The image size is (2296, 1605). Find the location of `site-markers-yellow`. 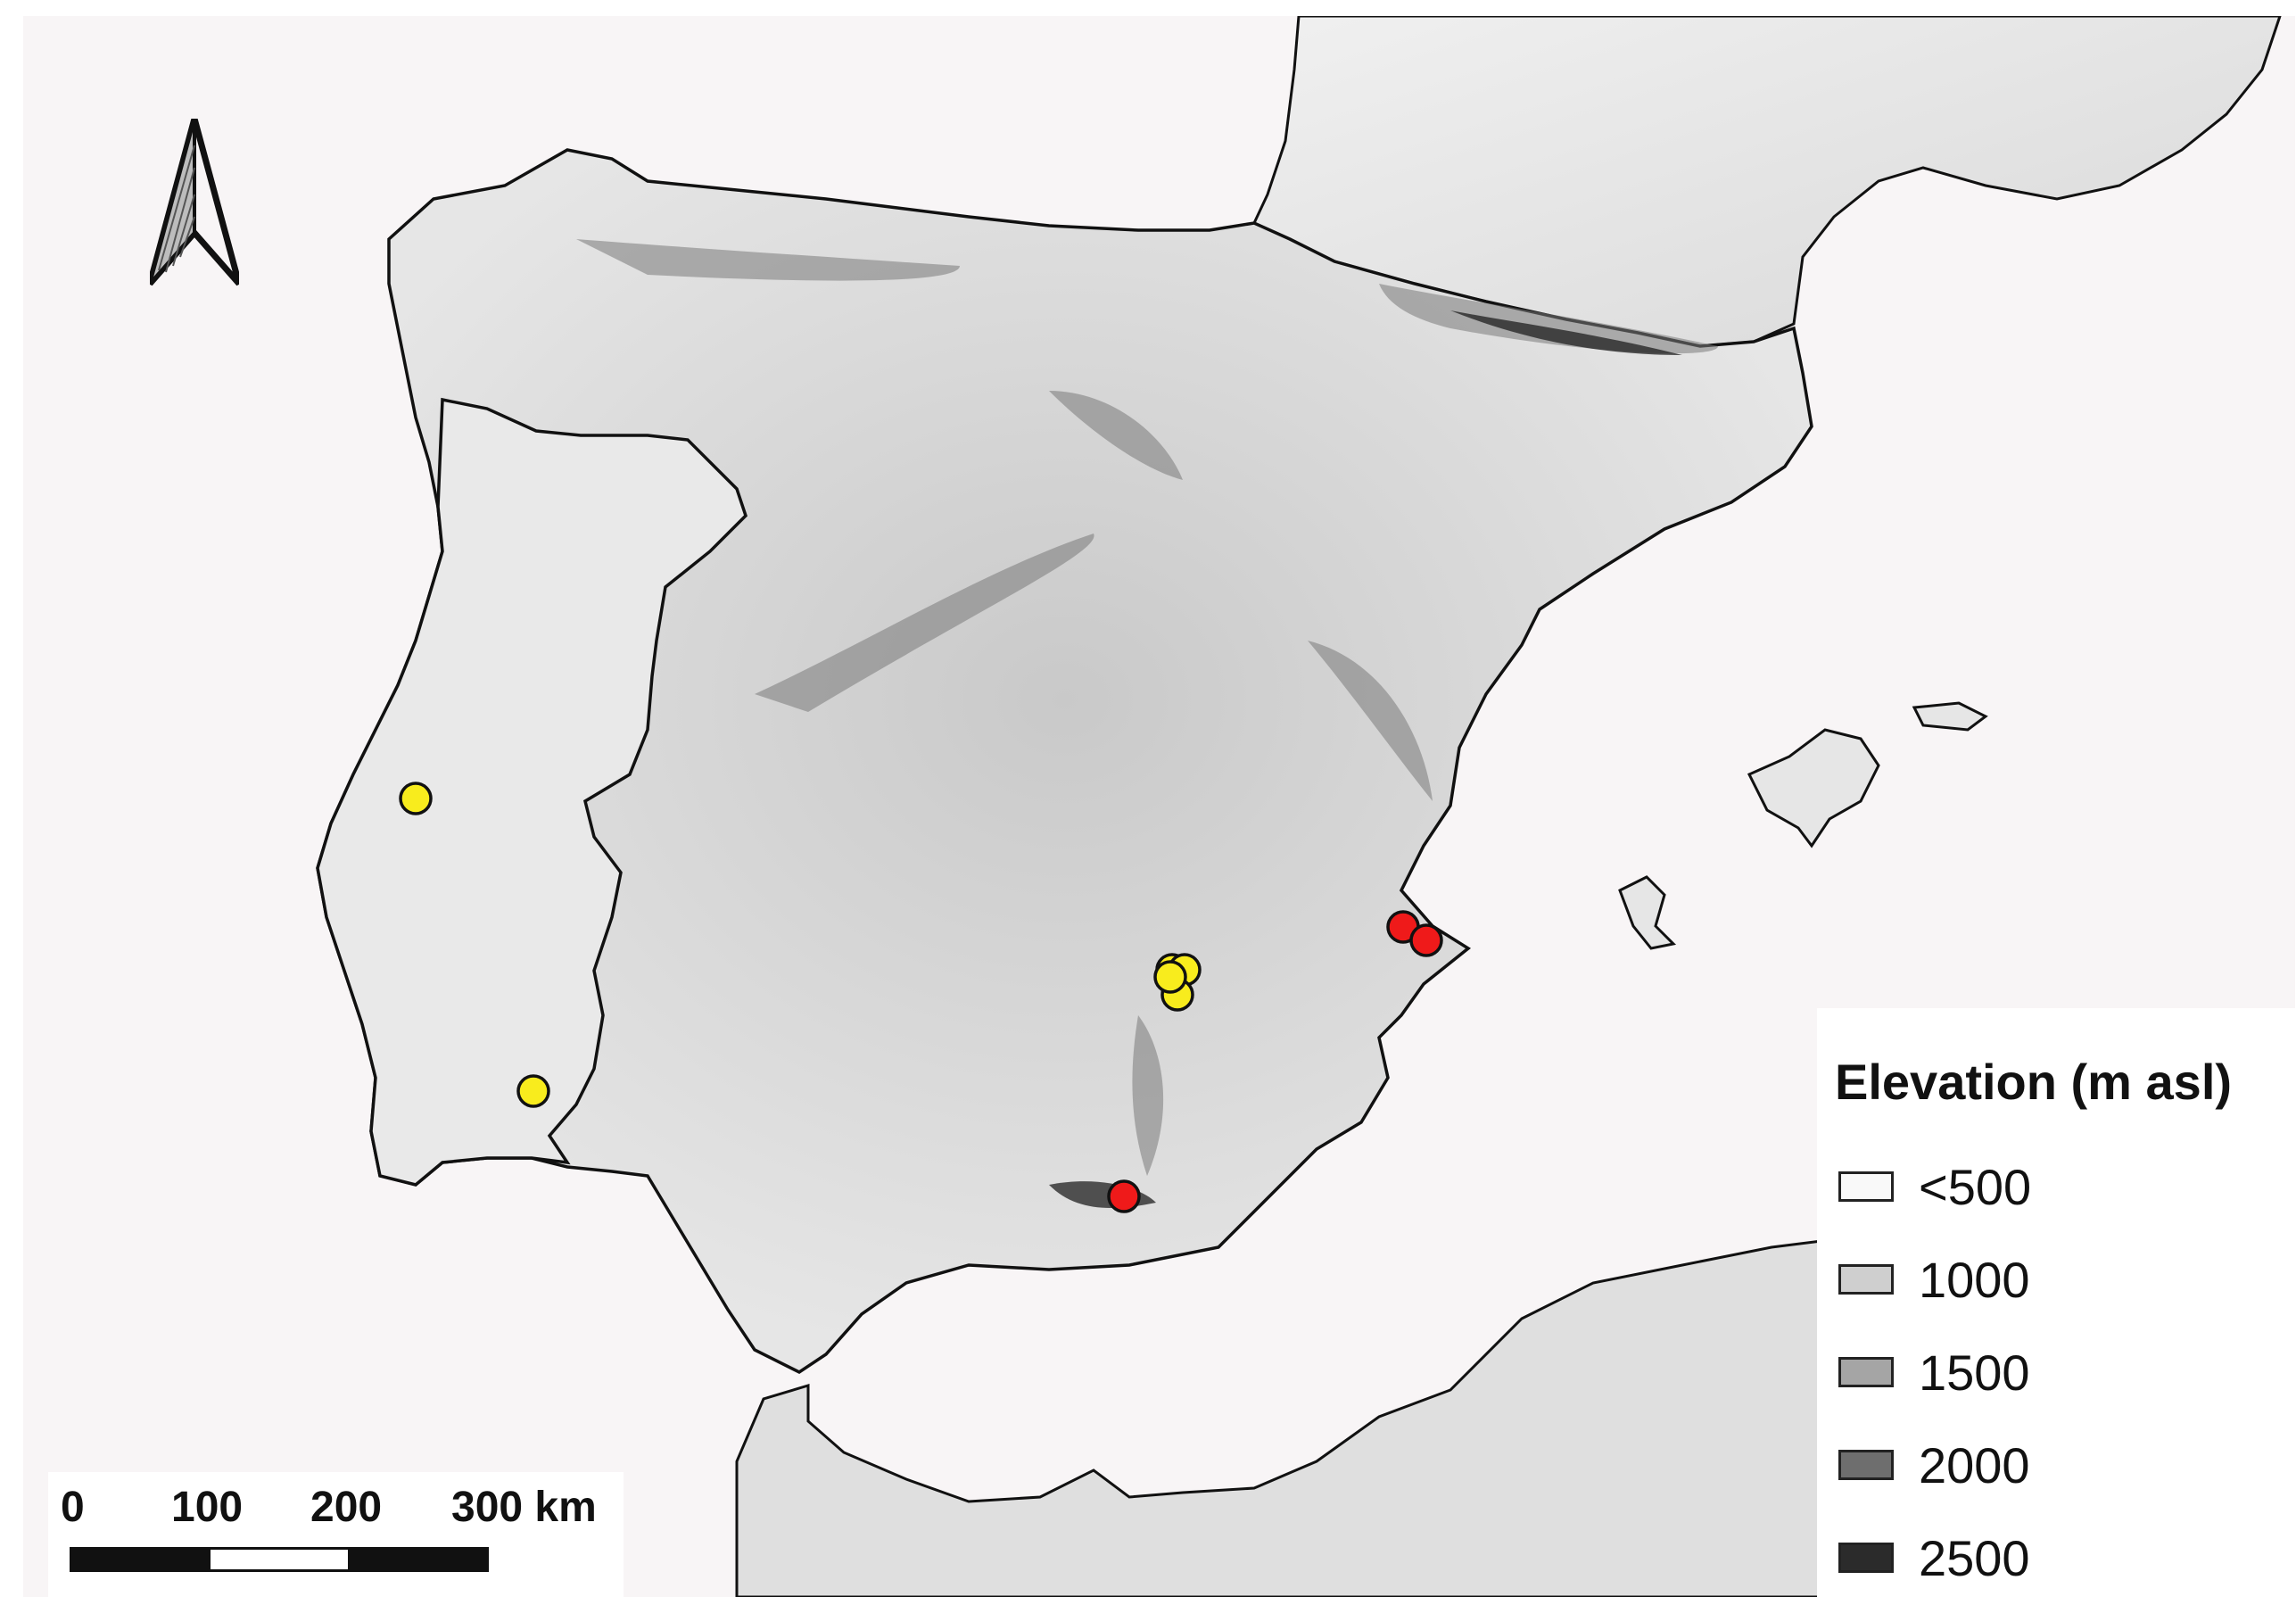

site-markers-yellow is located at coordinates (800, 945).